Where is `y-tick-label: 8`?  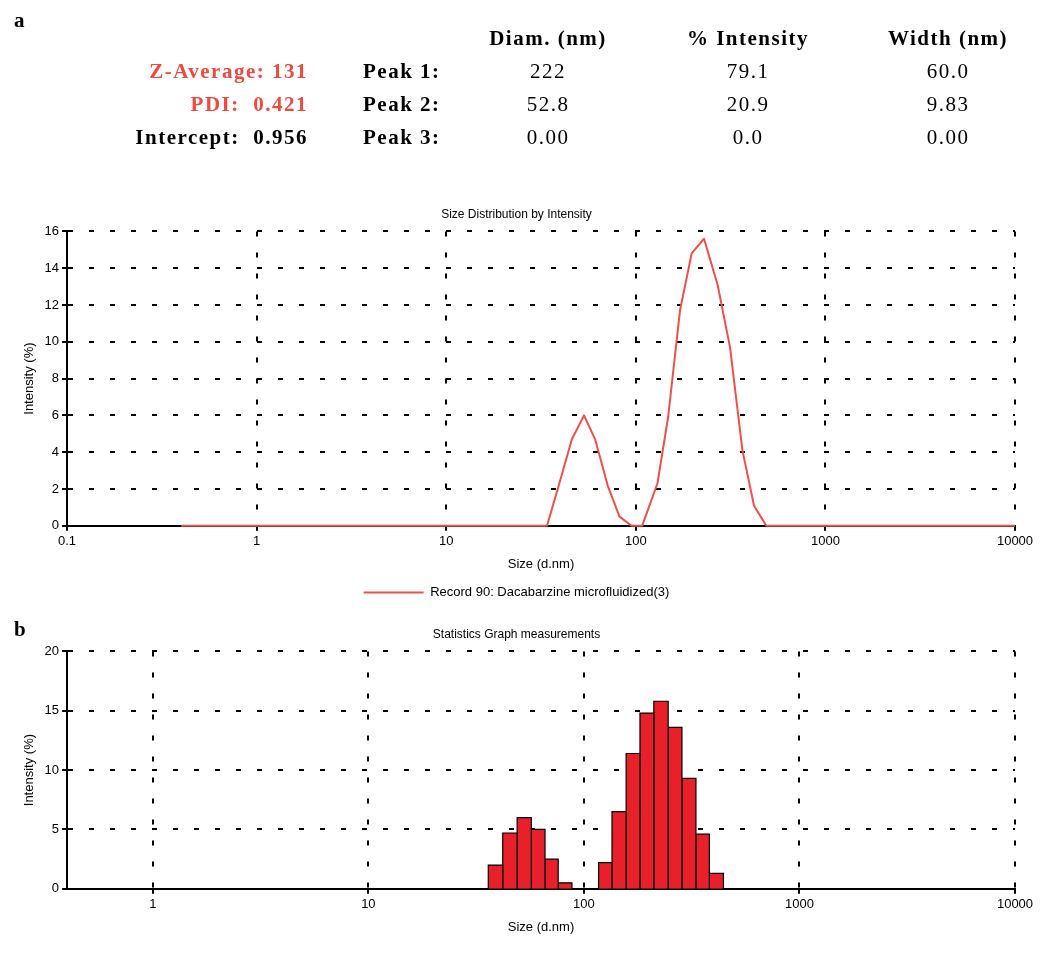
y-tick-label: 8 is located at coordinates (55, 378).